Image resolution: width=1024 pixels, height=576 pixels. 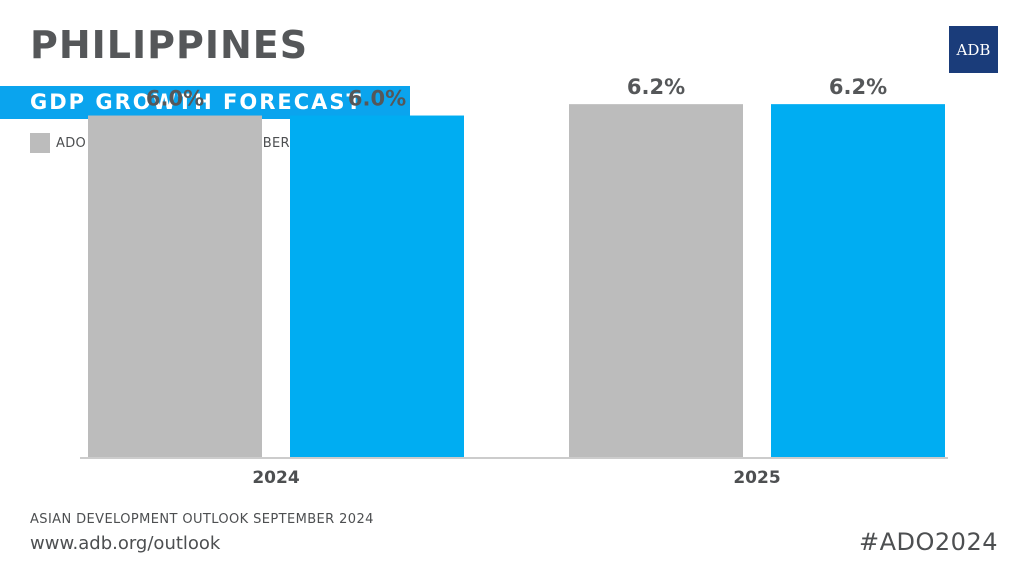 What do you see at coordinates (928, 542) in the screenshot?
I see `hashtag: #ADO2024` at bounding box center [928, 542].